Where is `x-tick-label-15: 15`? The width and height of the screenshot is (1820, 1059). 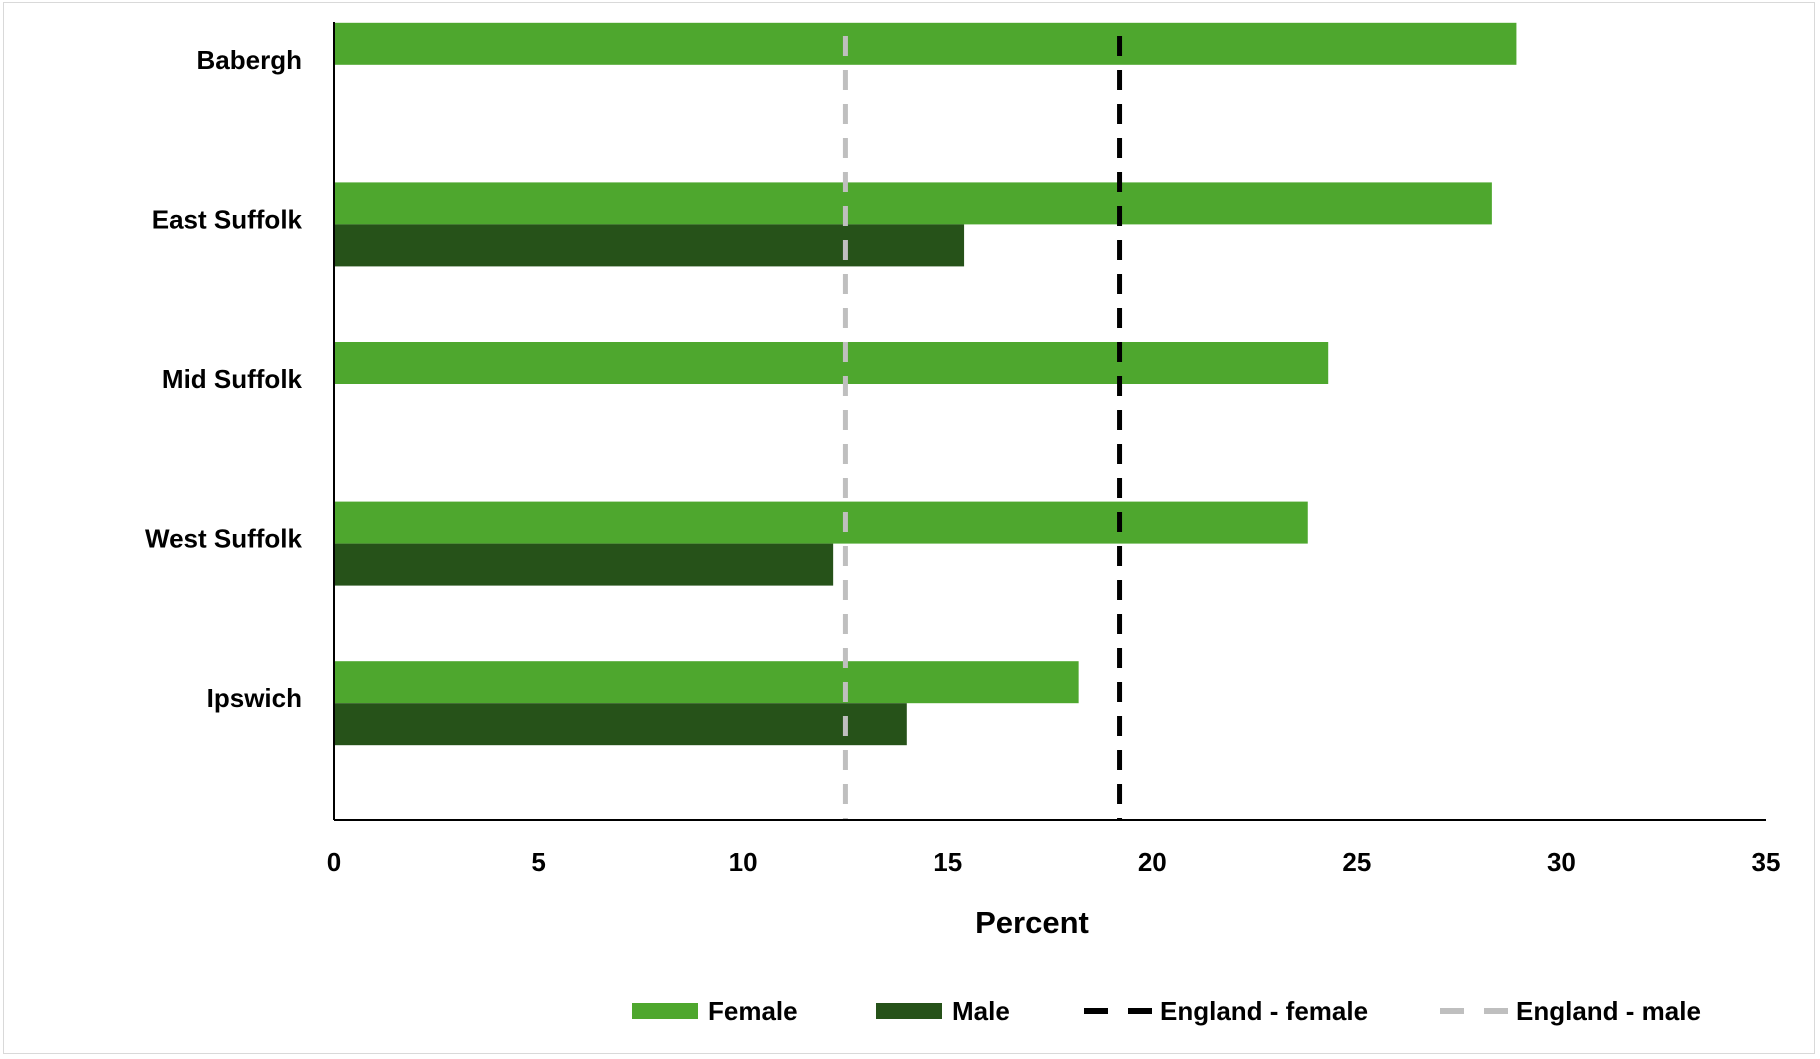
x-tick-label-15: 15 is located at coordinates (947, 862).